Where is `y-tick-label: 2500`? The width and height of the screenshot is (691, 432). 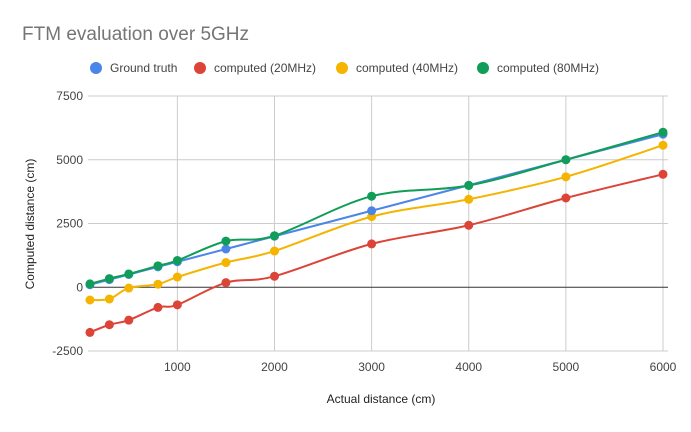
y-tick-label: 2500 is located at coordinates (69, 224).